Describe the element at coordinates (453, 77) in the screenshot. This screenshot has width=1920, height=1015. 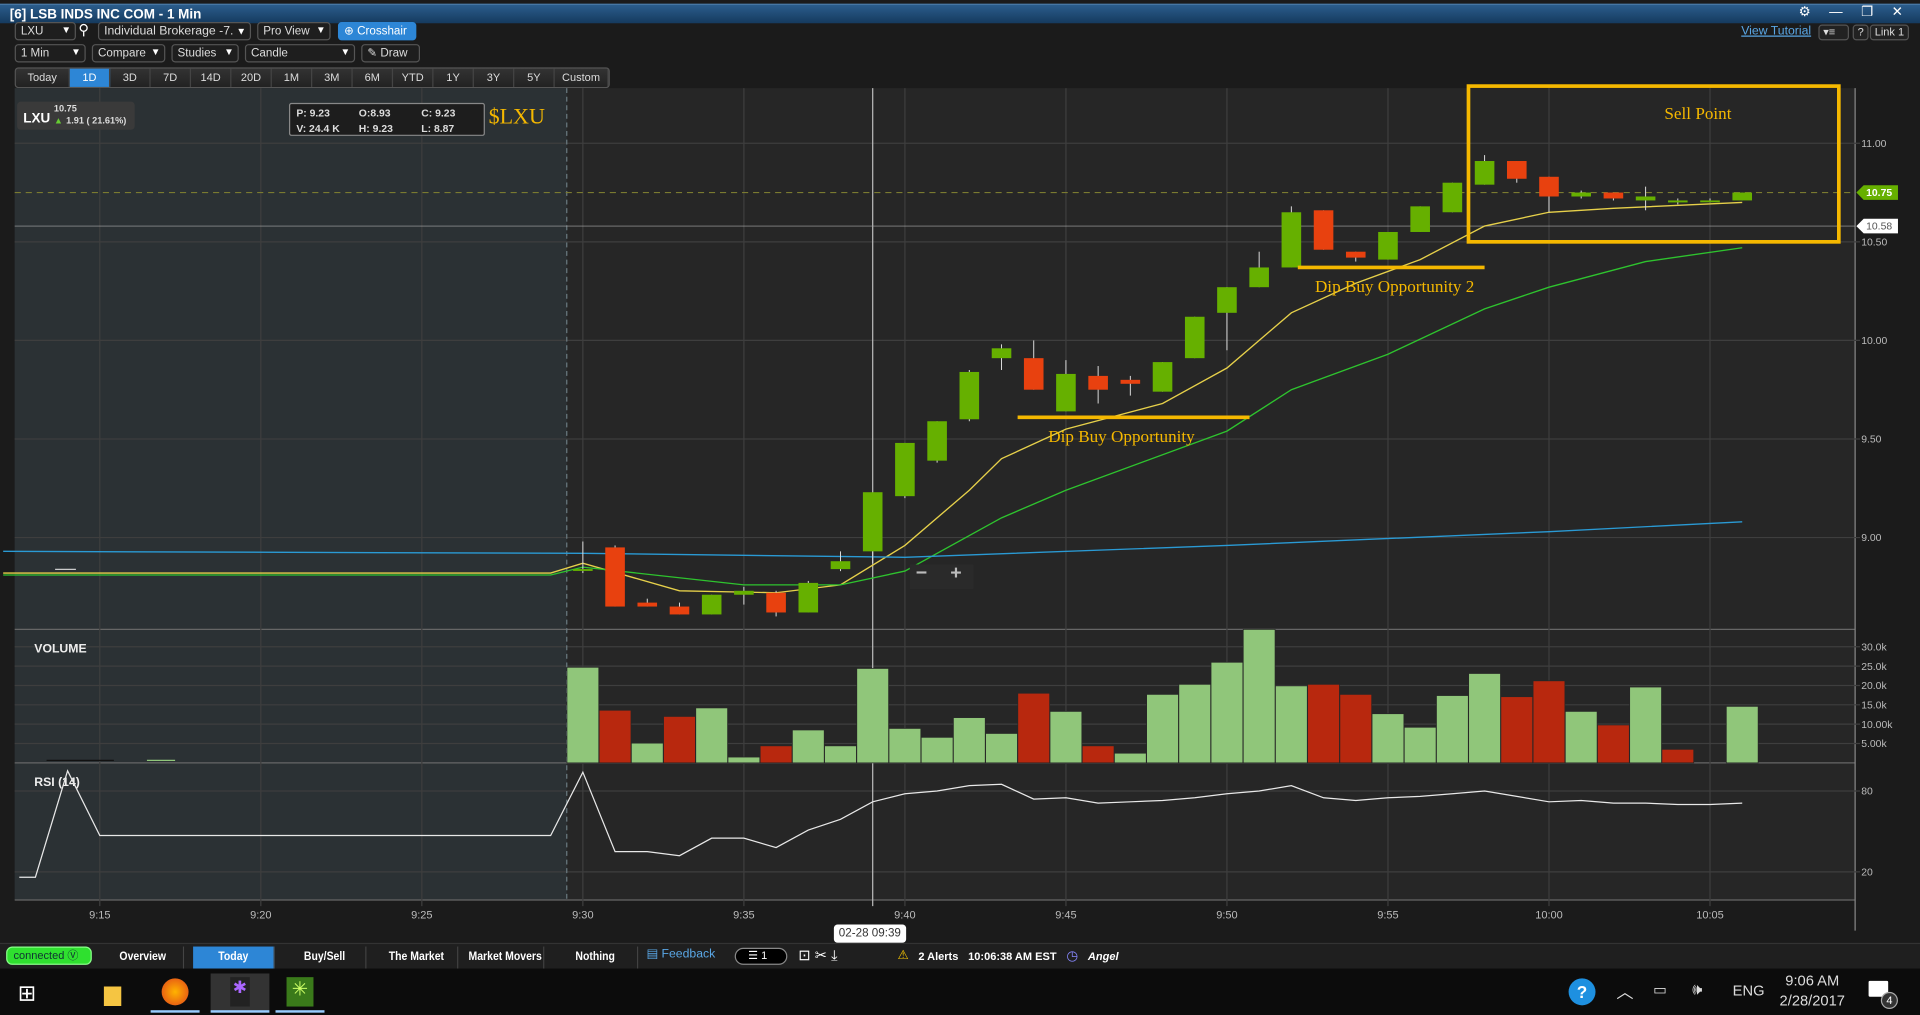
I see `range-tab-1y: 1Y` at that location.